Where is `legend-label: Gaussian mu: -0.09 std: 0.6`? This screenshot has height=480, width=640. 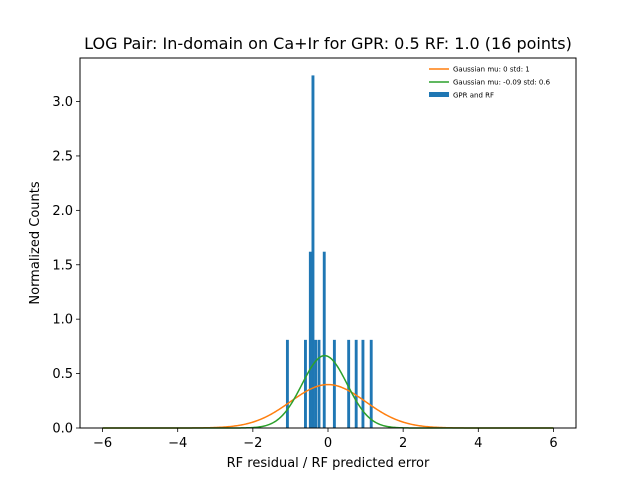 legend-label: Gaussian mu: -0.09 std: 0.6 is located at coordinates (502, 83).